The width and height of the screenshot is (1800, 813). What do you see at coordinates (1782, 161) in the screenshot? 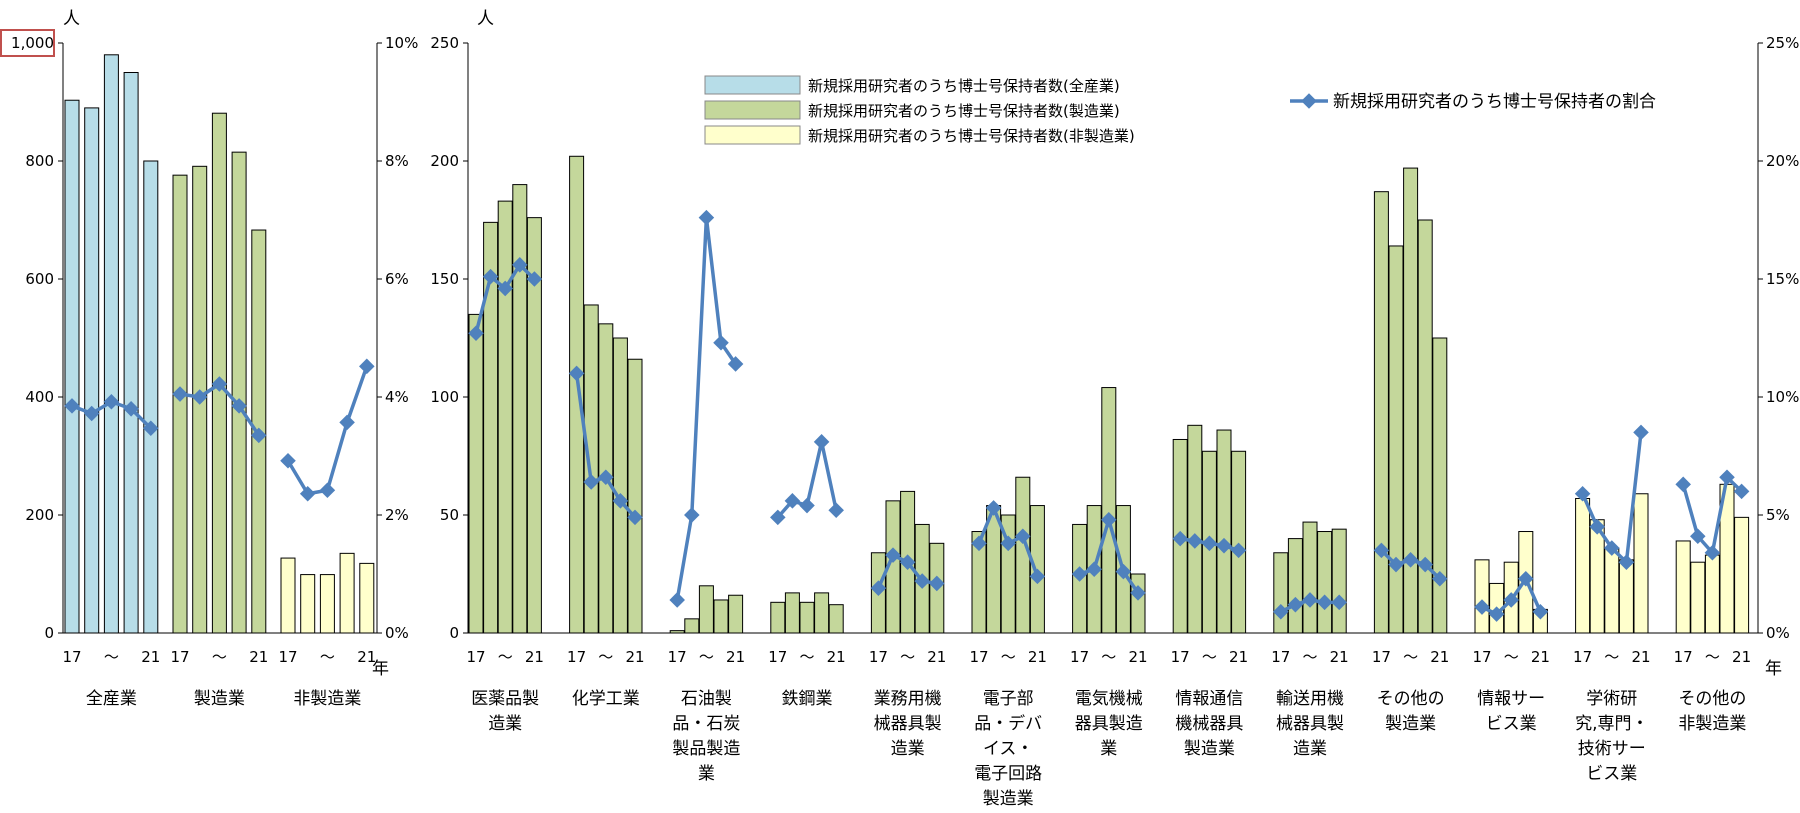
I see `y2-tick-label: 20%` at bounding box center [1782, 161].